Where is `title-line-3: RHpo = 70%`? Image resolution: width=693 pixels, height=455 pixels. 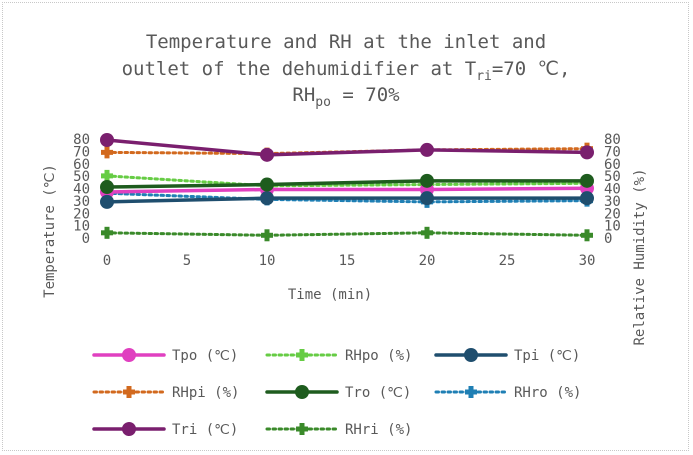
title-line-3: RHpo = 70% is located at coordinates (346, 97).